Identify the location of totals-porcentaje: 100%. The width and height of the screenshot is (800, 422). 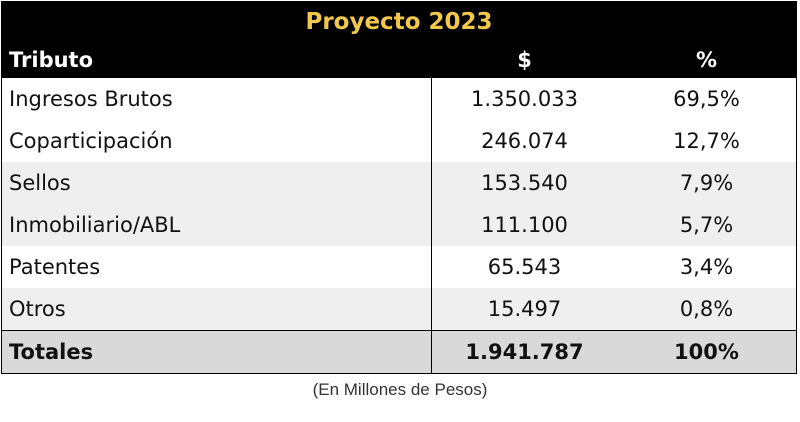
(706, 352).